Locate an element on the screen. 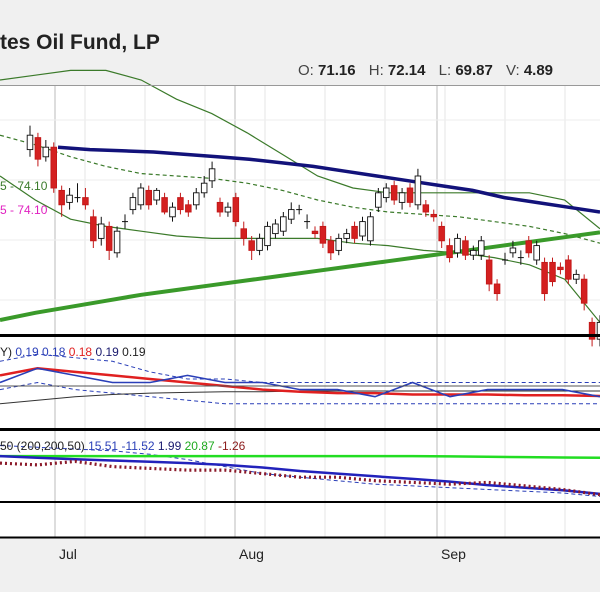 This screenshot has height=592, width=600. indicator2-value: 20.87 is located at coordinates (201, 446).